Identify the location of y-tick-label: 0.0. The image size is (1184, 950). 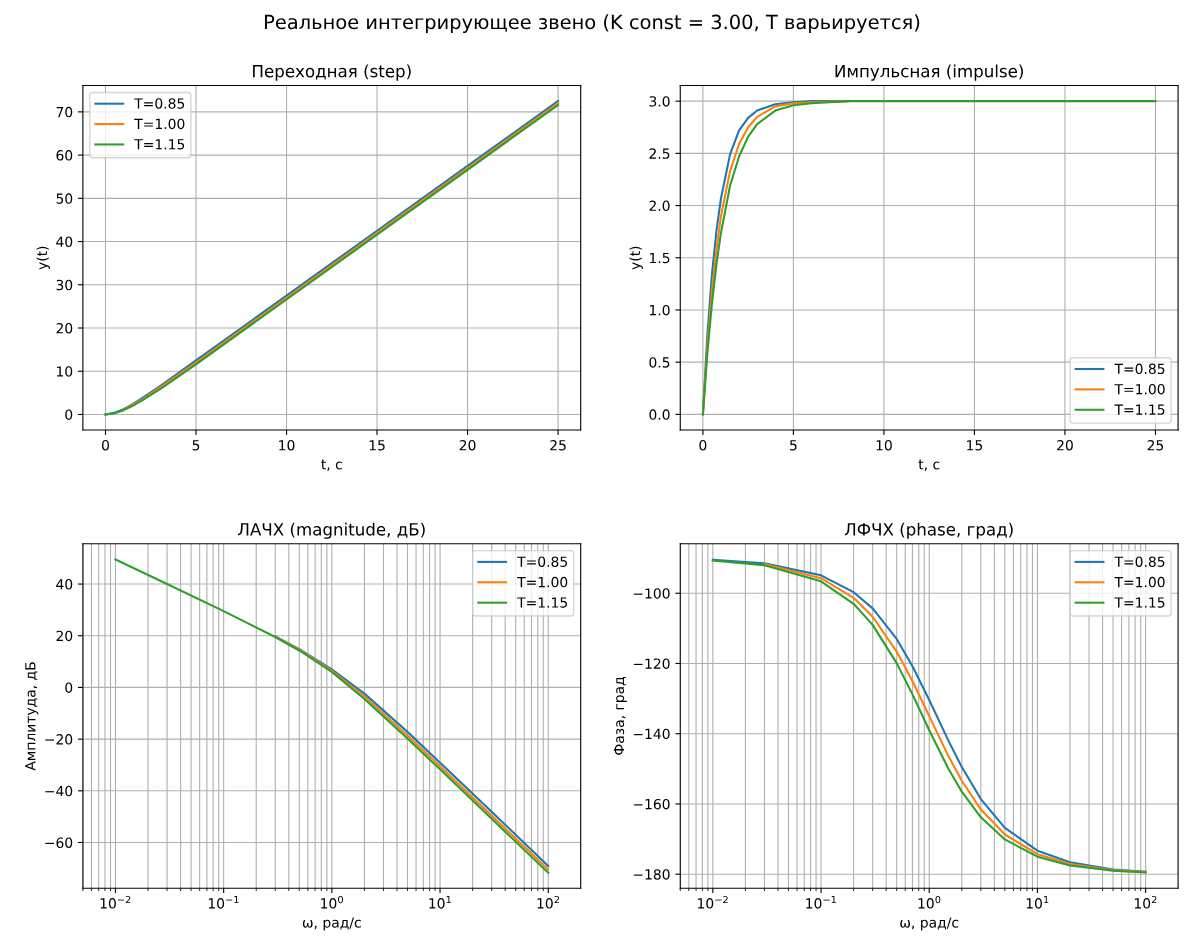
(659, 414).